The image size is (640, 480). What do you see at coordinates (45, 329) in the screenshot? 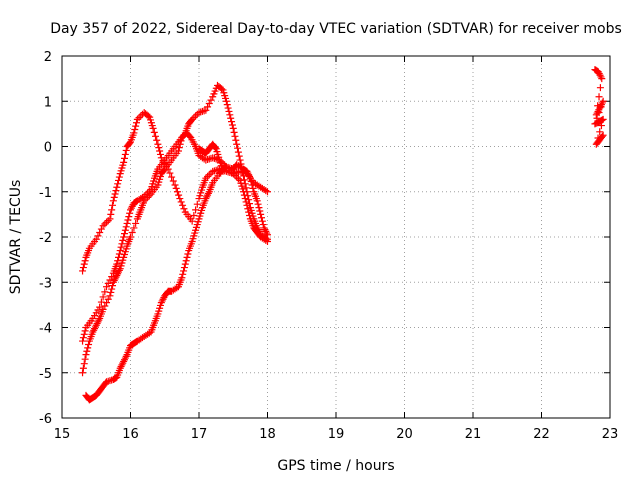
I see `y-tick-label: -4` at bounding box center [45, 329].